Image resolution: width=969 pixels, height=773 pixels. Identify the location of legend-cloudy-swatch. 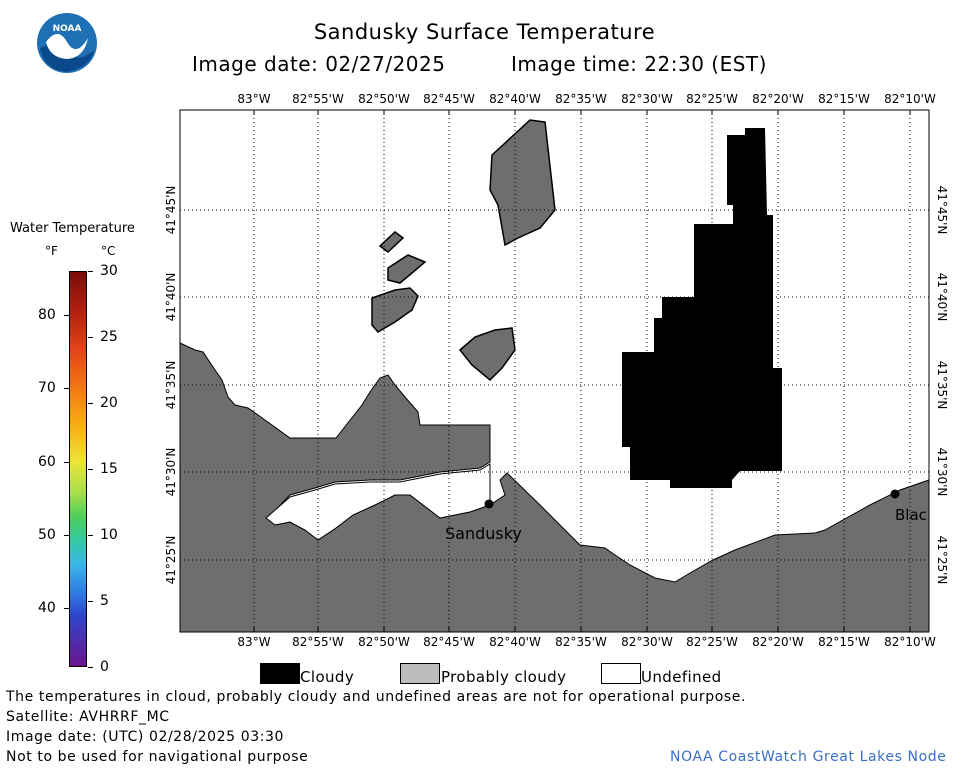
(280, 673).